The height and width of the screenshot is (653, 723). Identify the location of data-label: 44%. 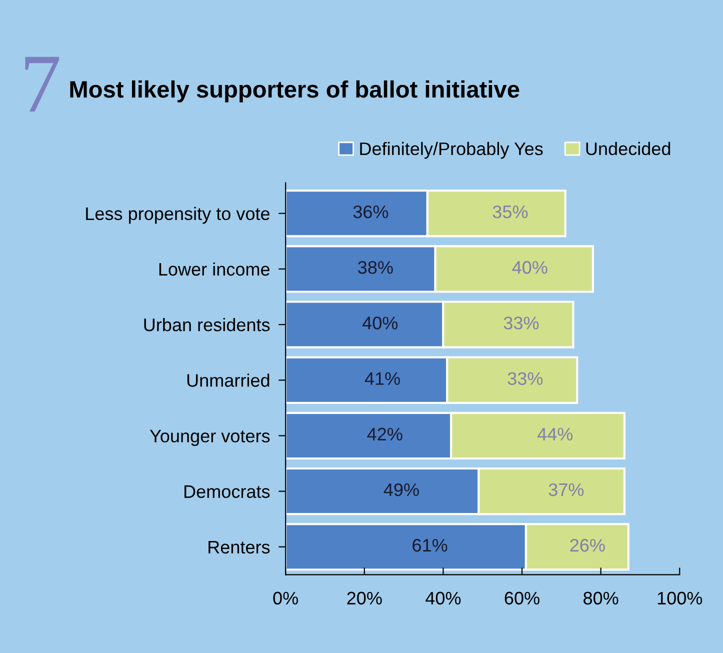
(555, 434).